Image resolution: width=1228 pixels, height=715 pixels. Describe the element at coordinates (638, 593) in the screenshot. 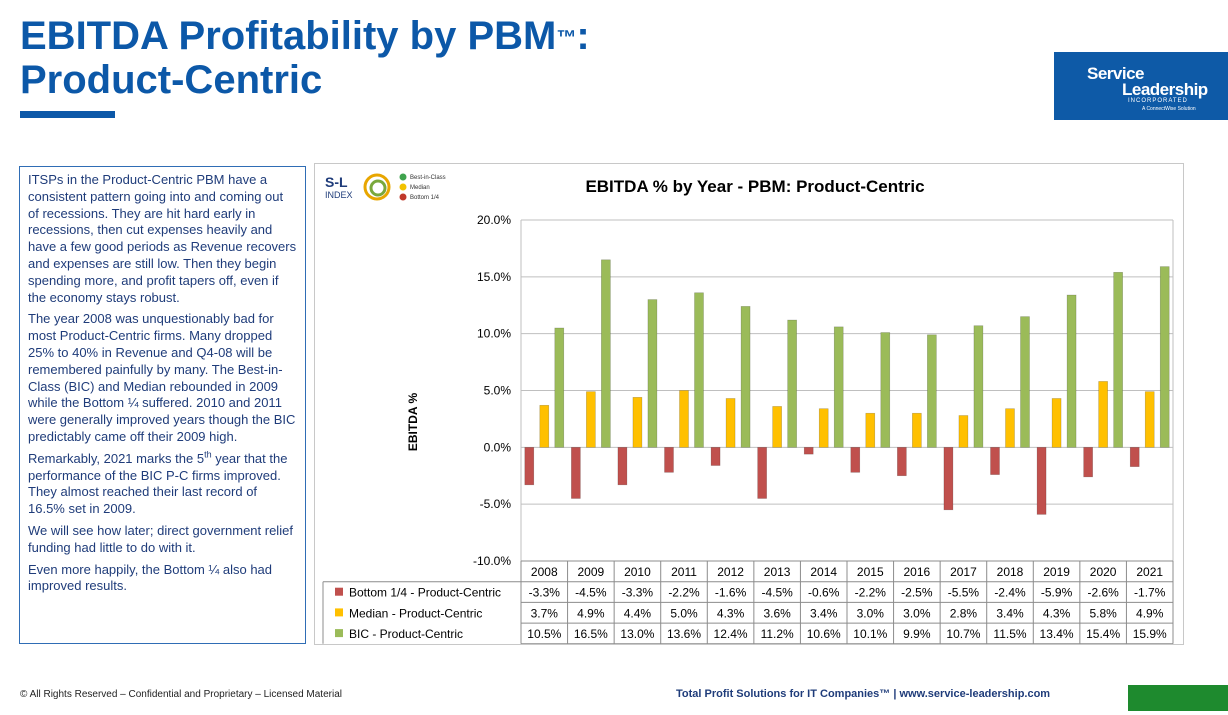

I see `data-table-value: -3.3%` at that location.